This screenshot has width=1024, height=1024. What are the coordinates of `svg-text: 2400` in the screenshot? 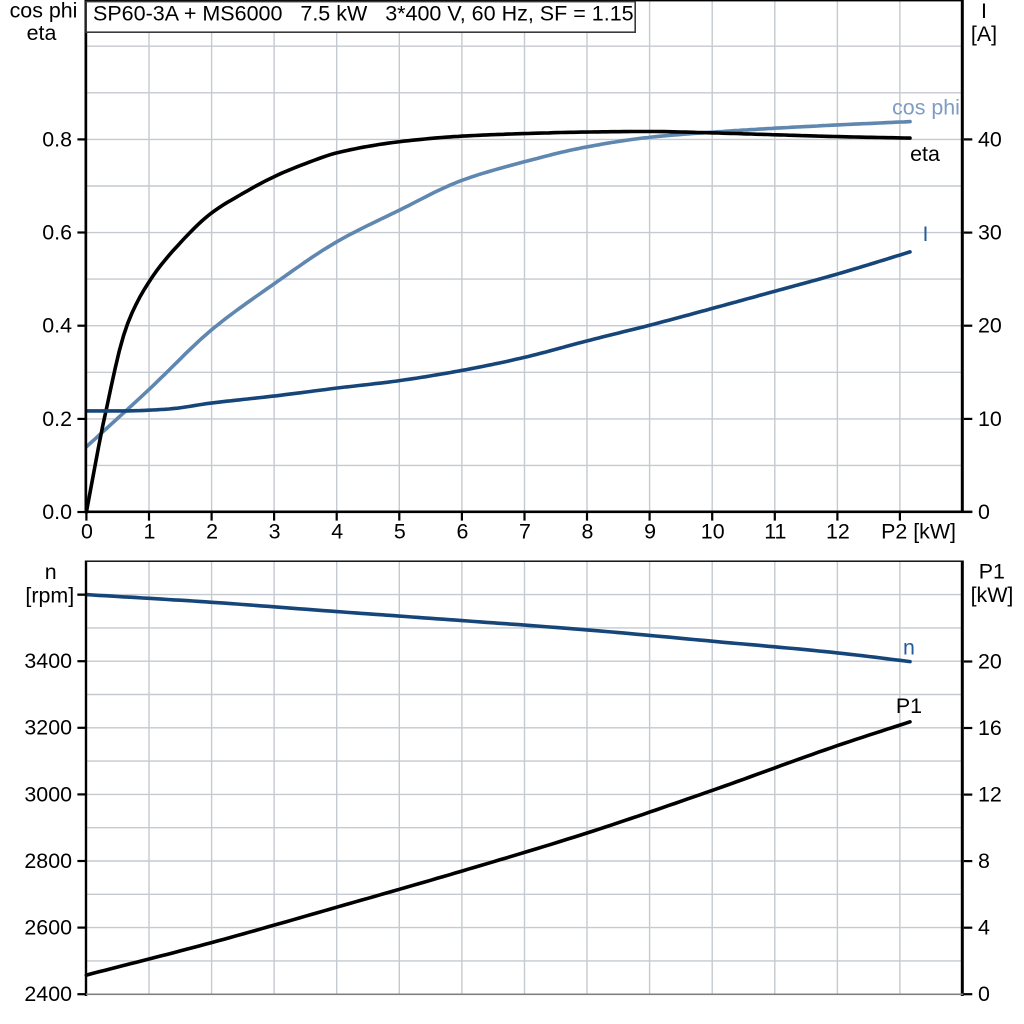 It's located at (48, 994).